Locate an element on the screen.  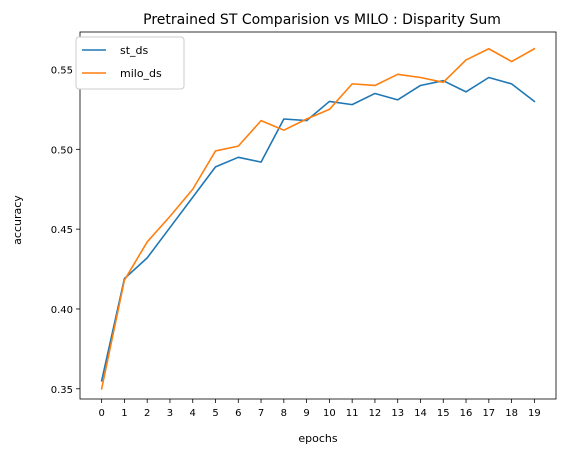
legend-label-milo-ds: milo_ds is located at coordinates (141, 73).